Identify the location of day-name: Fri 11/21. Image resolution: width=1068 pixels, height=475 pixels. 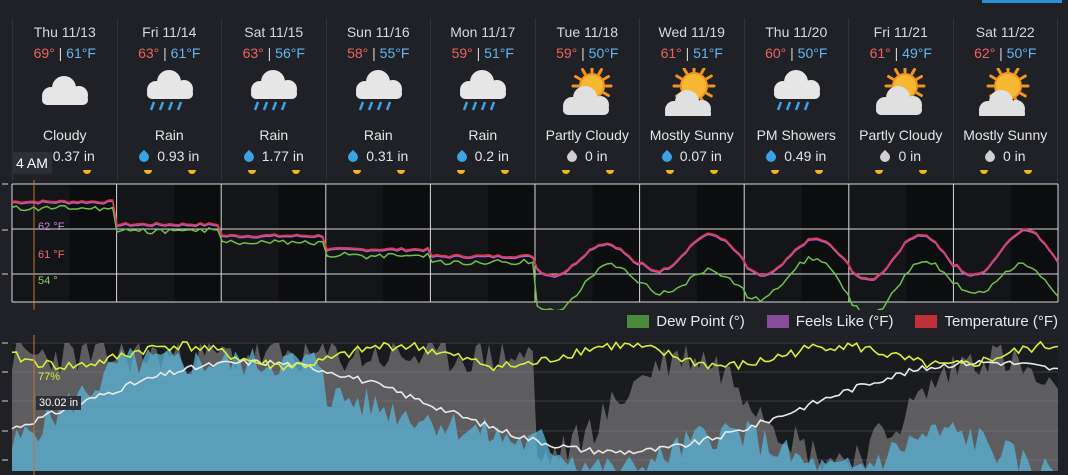
(900, 32).